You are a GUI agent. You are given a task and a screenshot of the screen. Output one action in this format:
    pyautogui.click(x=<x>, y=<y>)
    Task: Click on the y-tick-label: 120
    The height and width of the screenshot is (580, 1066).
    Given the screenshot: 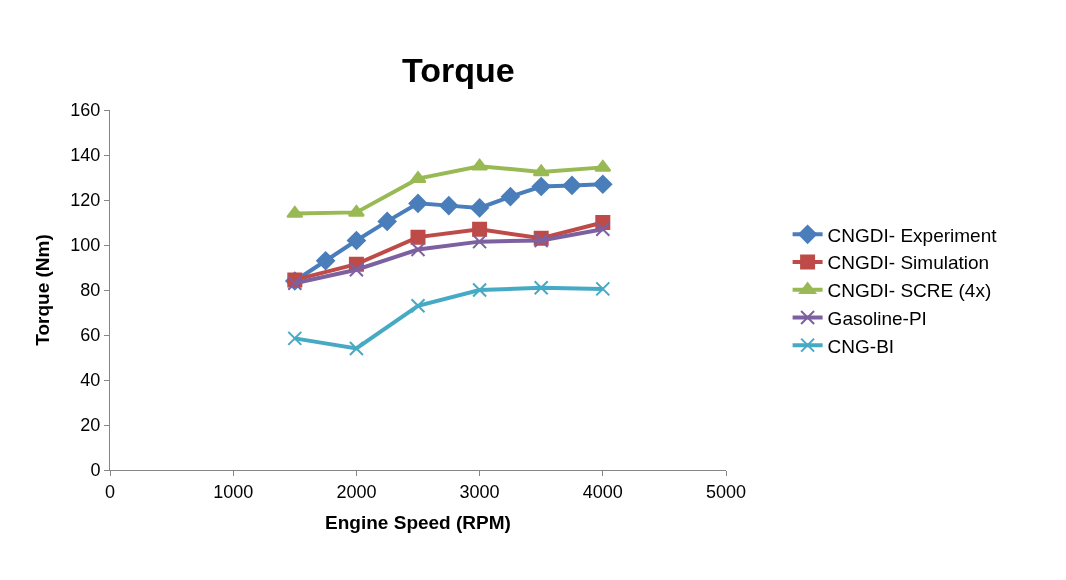 What is the action you would take?
    pyautogui.click(x=85, y=200)
    